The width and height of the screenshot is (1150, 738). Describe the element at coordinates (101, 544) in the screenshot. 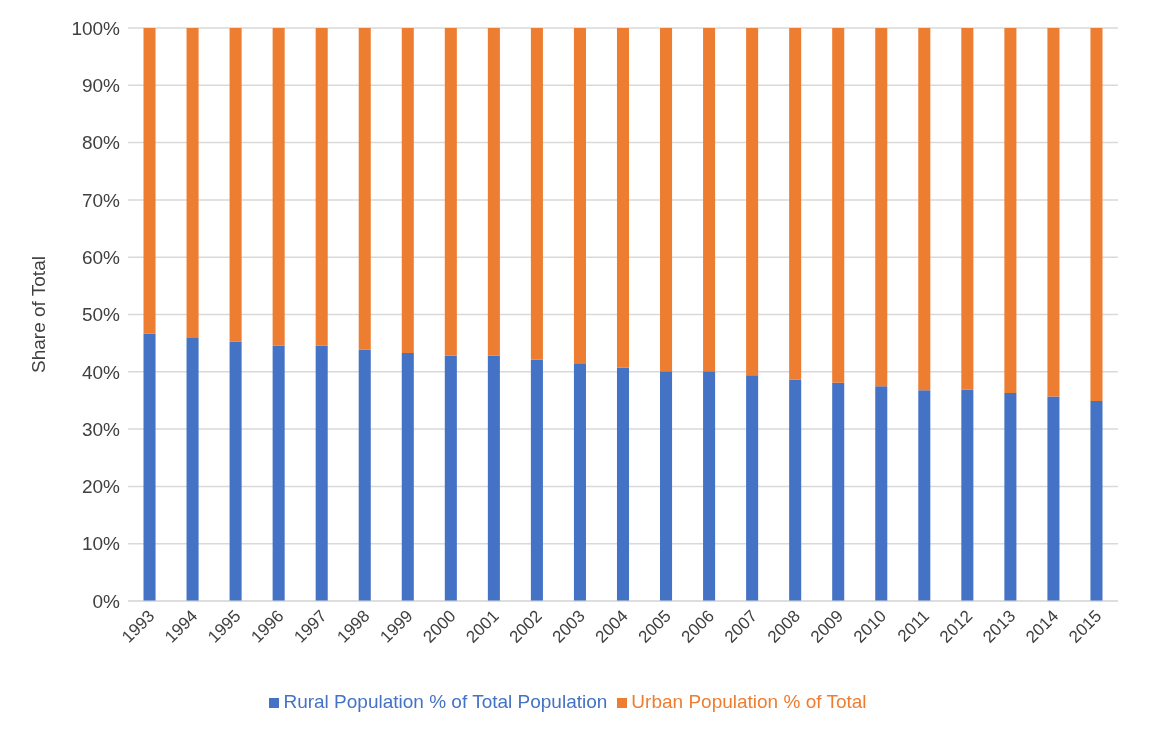

I see `y-tick-label: 10%` at that location.